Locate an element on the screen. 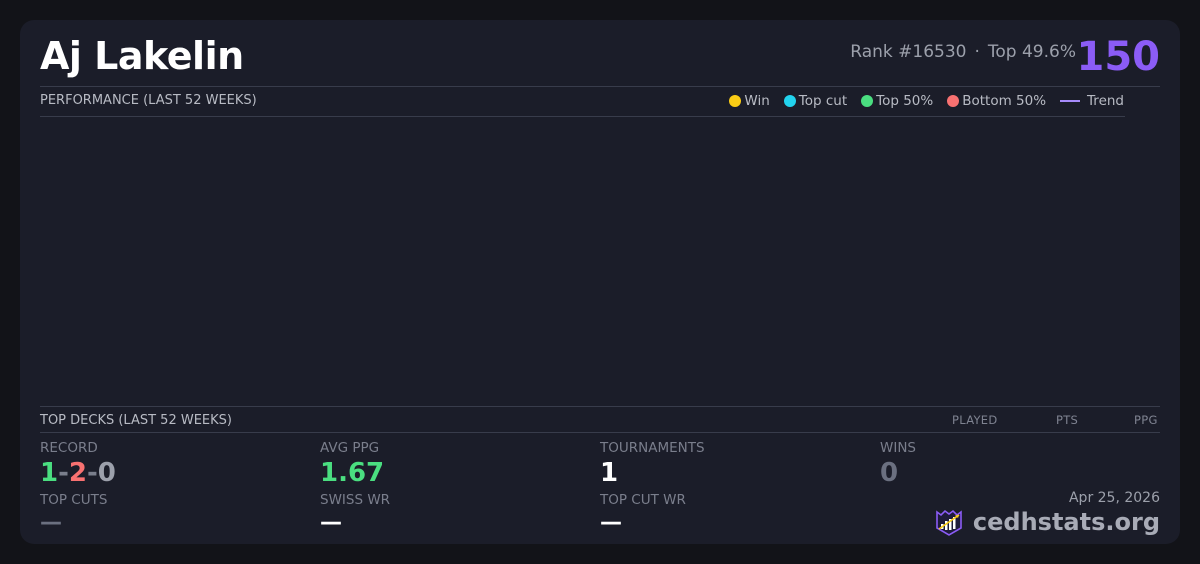 The width and height of the screenshot is (1200, 564). swiss-wr-label: SWISS WR is located at coordinates (355, 500).